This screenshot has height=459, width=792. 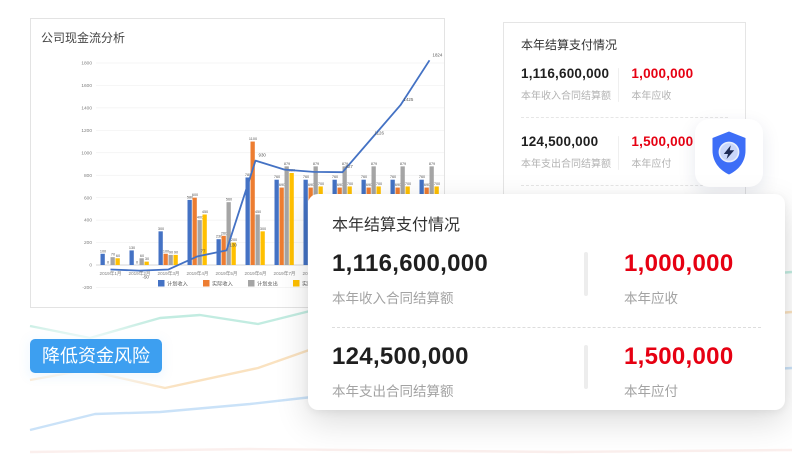 What do you see at coordinates (113, 255) in the screenshot?
I see `svg-text: 70` at bounding box center [113, 255].